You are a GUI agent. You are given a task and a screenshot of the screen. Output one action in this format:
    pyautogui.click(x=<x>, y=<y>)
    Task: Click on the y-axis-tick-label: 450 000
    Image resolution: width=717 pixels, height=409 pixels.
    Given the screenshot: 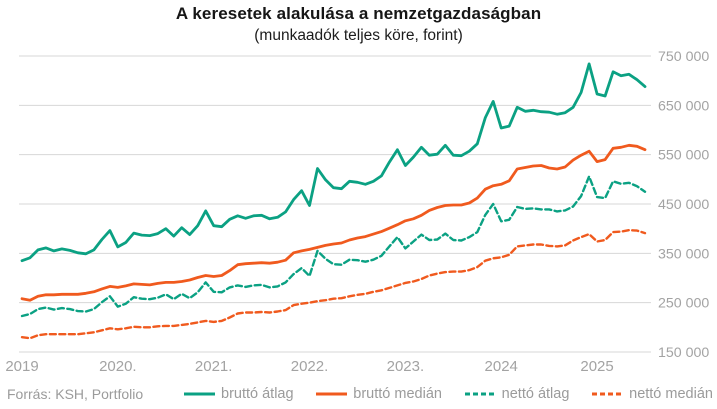 What is the action you would take?
    pyautogui.click(x=683, y=205)
    